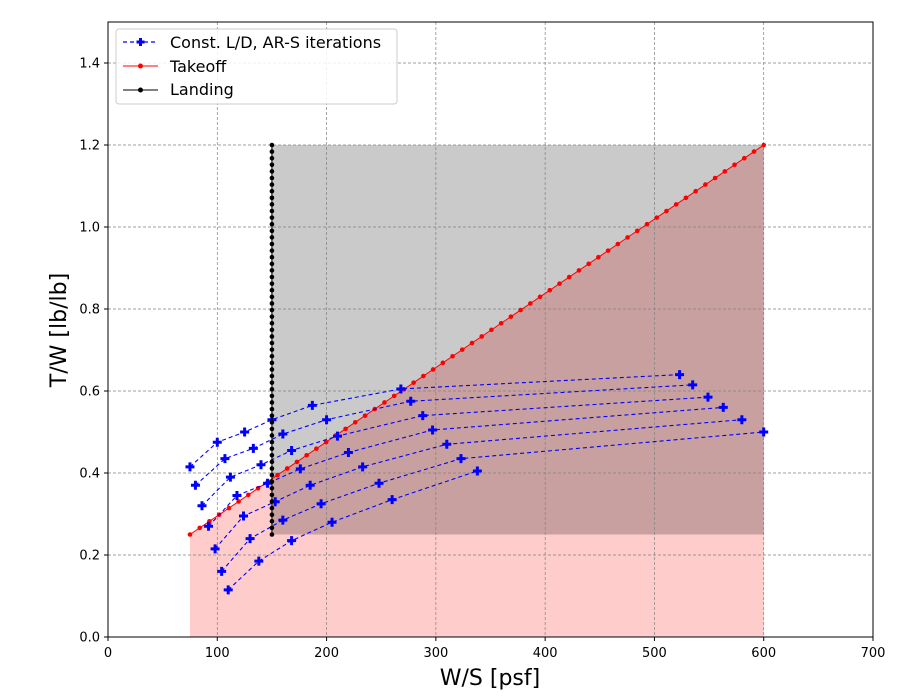 This screenshot has height=700, width=900. I want to click on x-tick-label: 400, so click(545, 653).